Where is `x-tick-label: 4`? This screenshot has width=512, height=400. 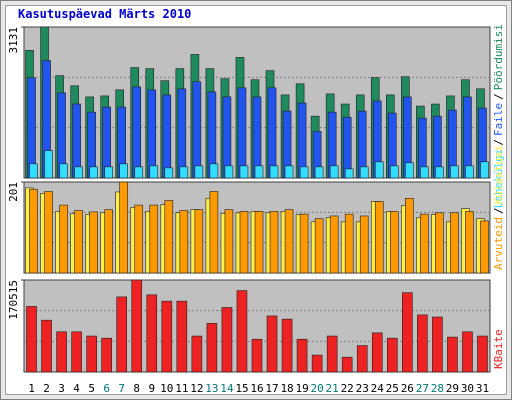
x-tick-label: 4 is located at coordinates (76, 388).